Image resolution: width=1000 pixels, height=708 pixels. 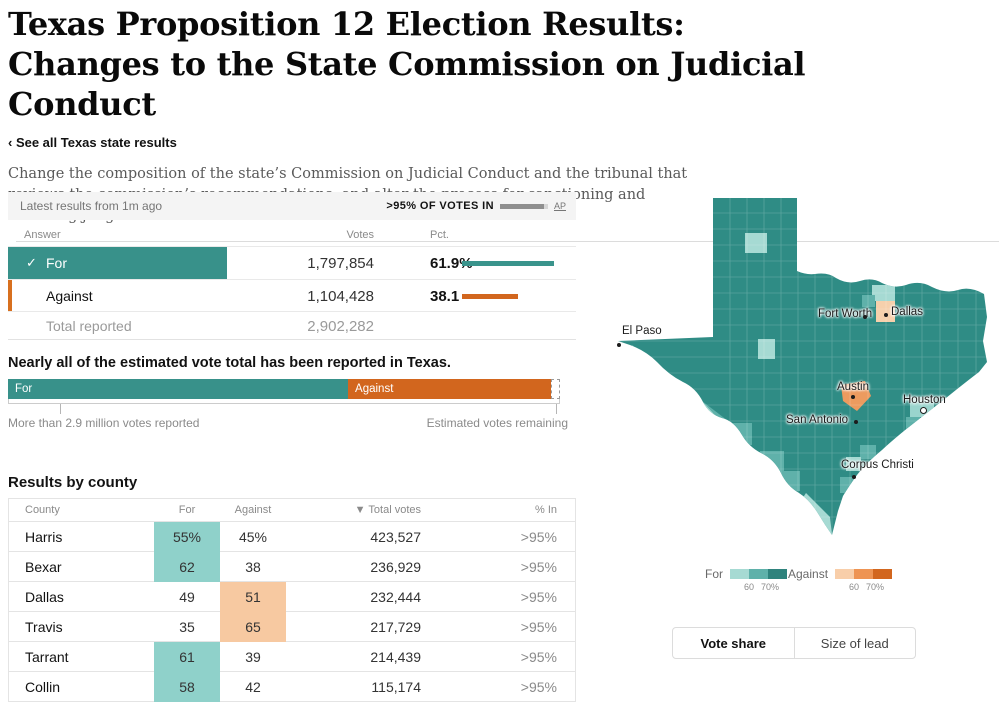 What do you see at coordinates (451, 263) in the screenshot?
I see `for-pct-value: 61.9%` at bounding box center [451, 263].